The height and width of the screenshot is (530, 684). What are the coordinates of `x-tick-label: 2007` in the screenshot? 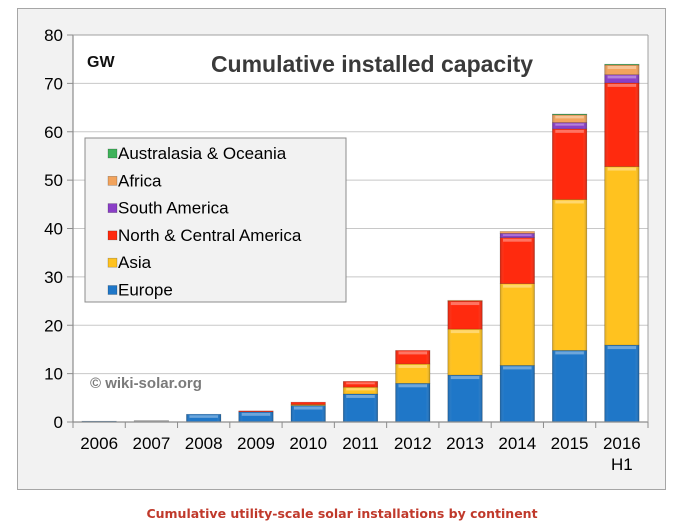 It's located at (151, 443).